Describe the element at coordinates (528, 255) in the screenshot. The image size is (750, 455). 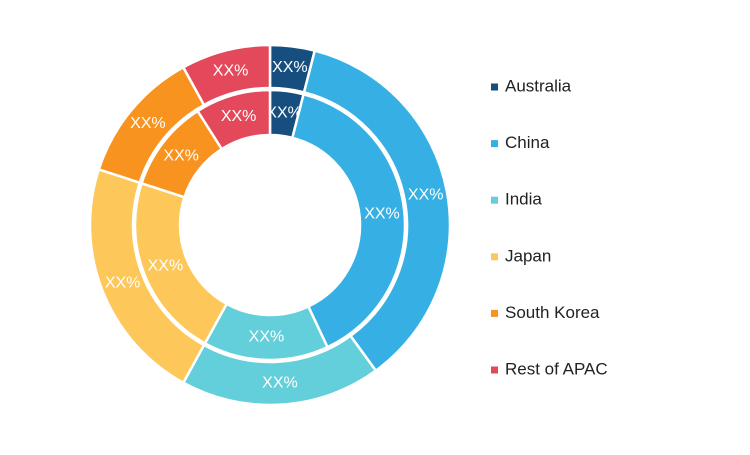
I see `legend-label: Japan` at that location.